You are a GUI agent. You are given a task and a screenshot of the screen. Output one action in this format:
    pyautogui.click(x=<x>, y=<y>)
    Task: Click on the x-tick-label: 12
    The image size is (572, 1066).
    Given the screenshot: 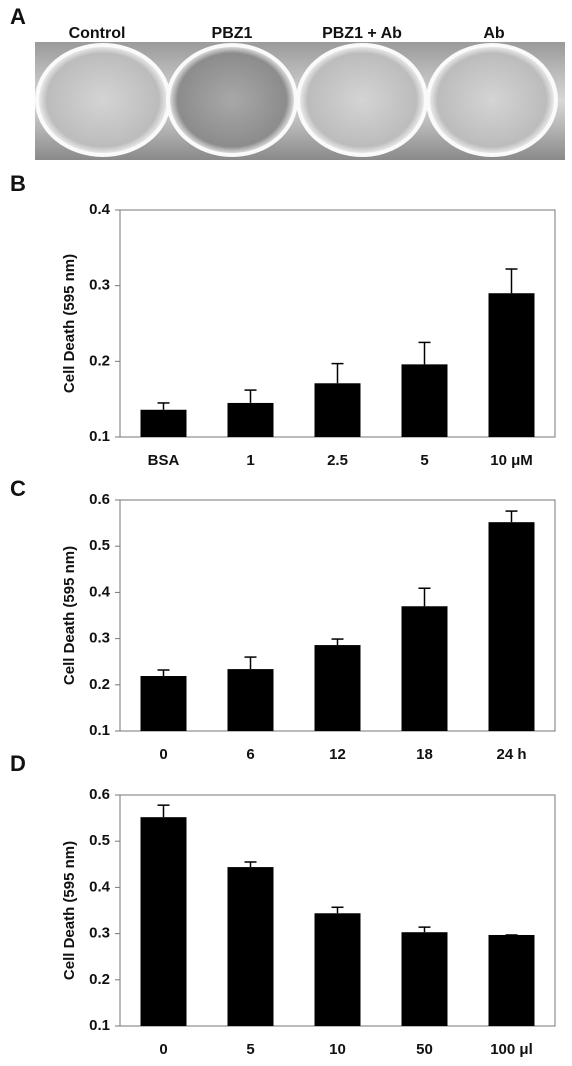 What is the action you would take?
    pyautogui.click(x=337, y=754)
    